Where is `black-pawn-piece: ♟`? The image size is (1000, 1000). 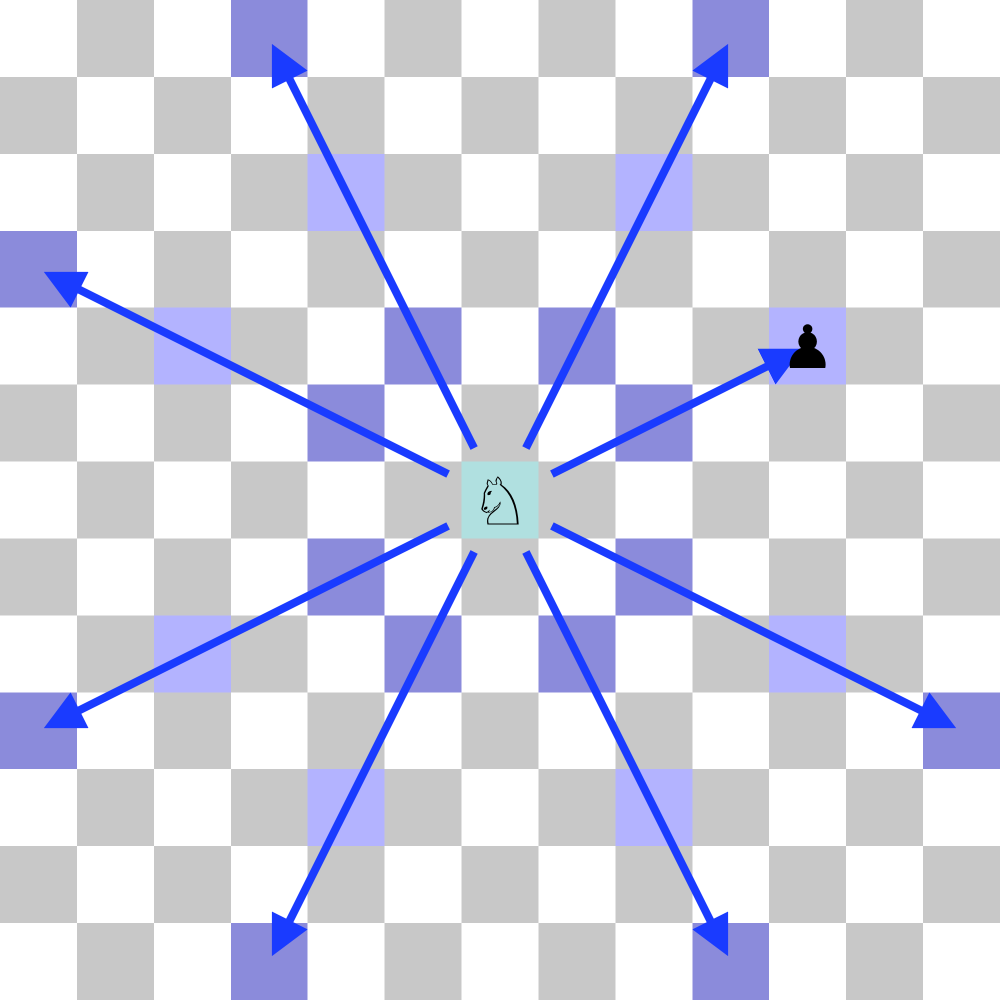
black-pawn-piece: ♟ is located at coordinates (808, 348).